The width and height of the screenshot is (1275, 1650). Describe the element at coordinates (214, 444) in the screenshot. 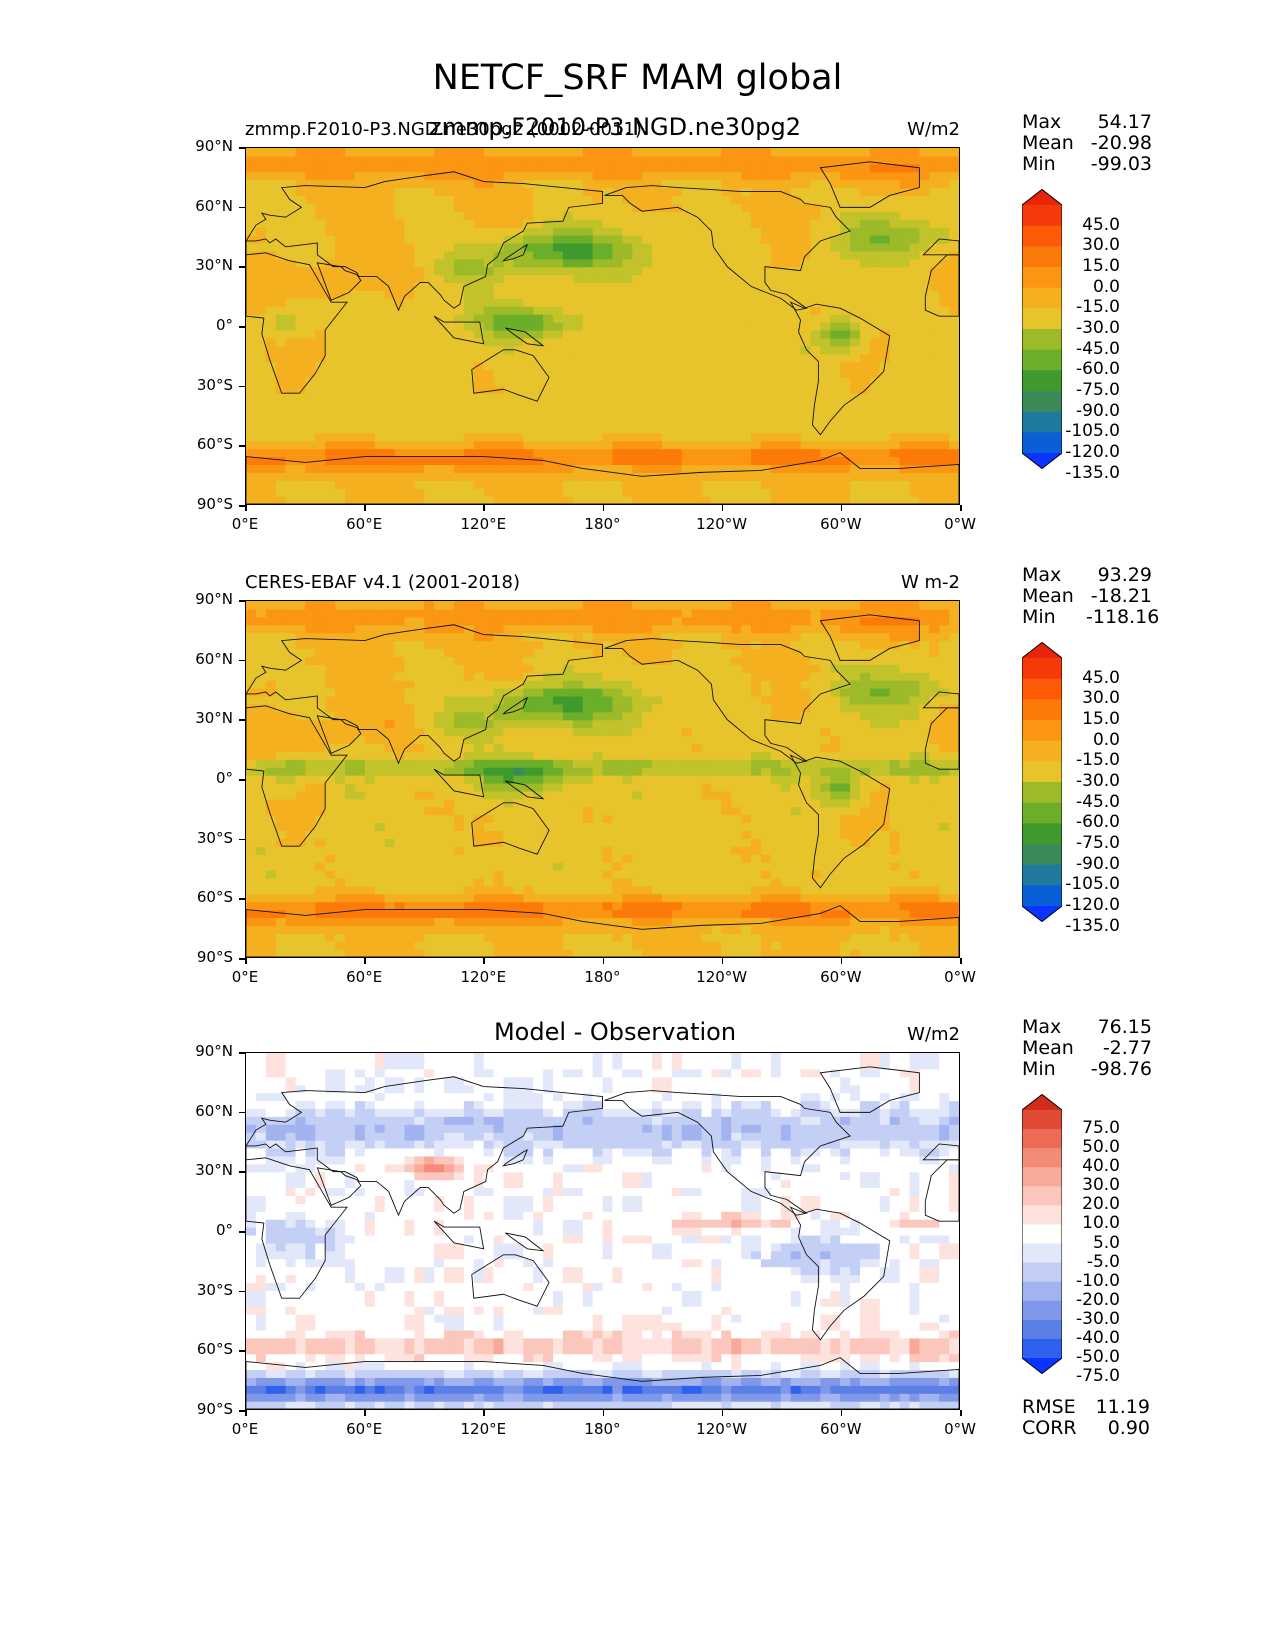

I see `lat-tick-label: 60°S` at that location.